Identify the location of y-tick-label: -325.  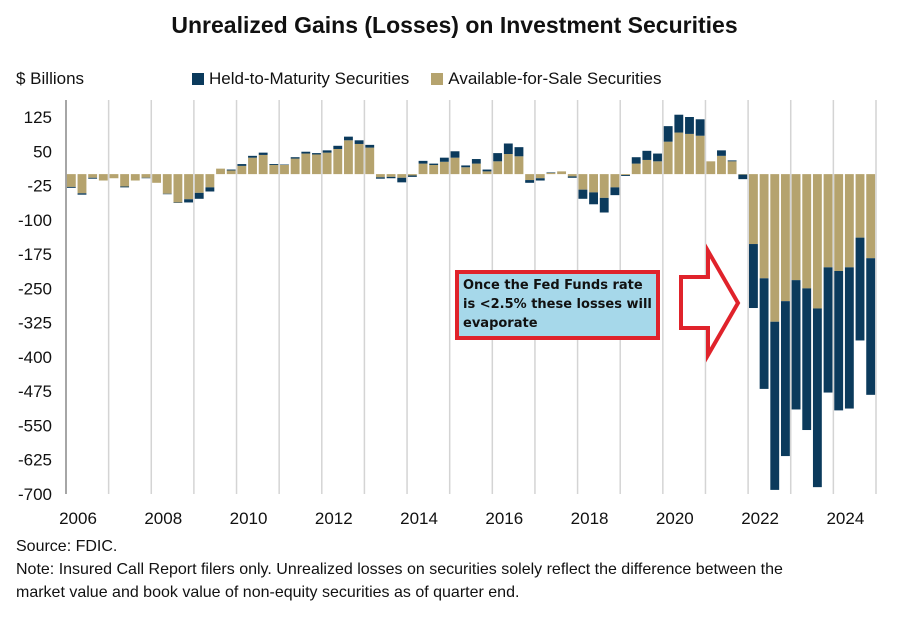
(35, 323).